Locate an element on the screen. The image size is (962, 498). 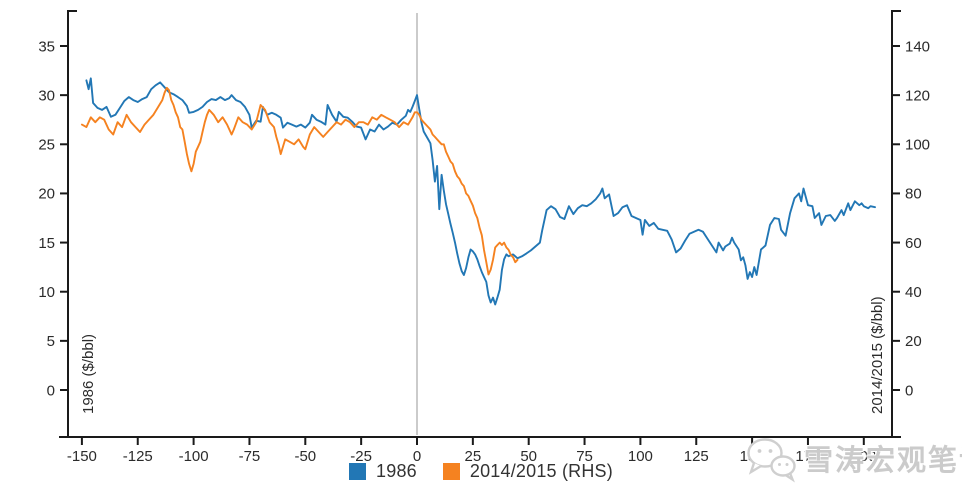
x-axis-tick-label: 150 is located at coordinates (752, 456).